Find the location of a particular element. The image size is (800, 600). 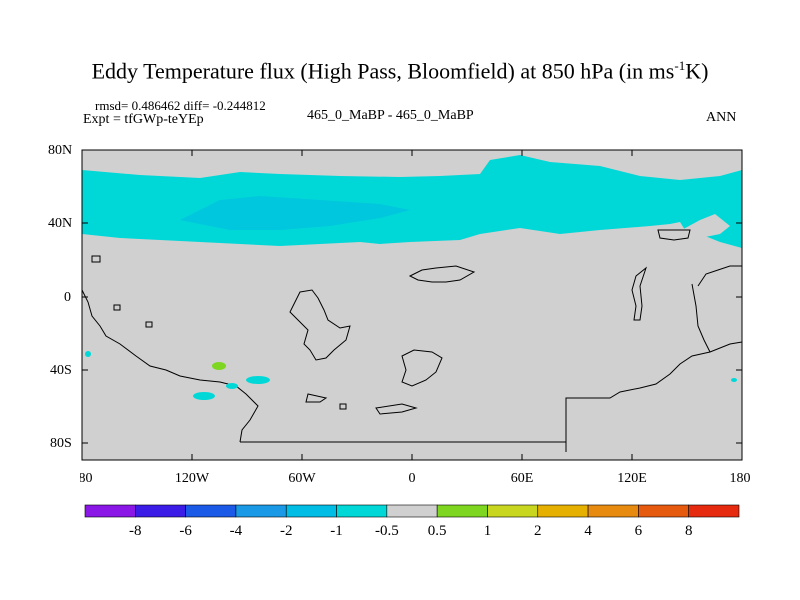

lat-label-40n: 40N is located at coordinates (60, 223).